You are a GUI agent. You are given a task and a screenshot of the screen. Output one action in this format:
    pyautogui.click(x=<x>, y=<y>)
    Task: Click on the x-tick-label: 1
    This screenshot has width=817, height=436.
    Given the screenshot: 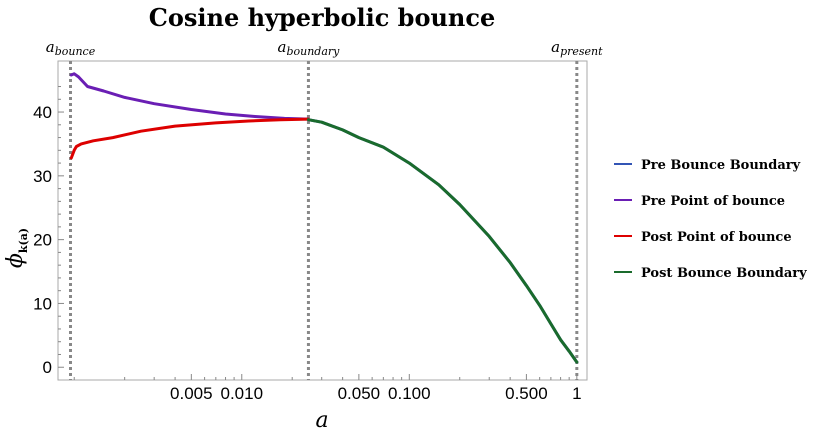 What is the action you would take?
    pyautogui.click(x=576, y=393)
    